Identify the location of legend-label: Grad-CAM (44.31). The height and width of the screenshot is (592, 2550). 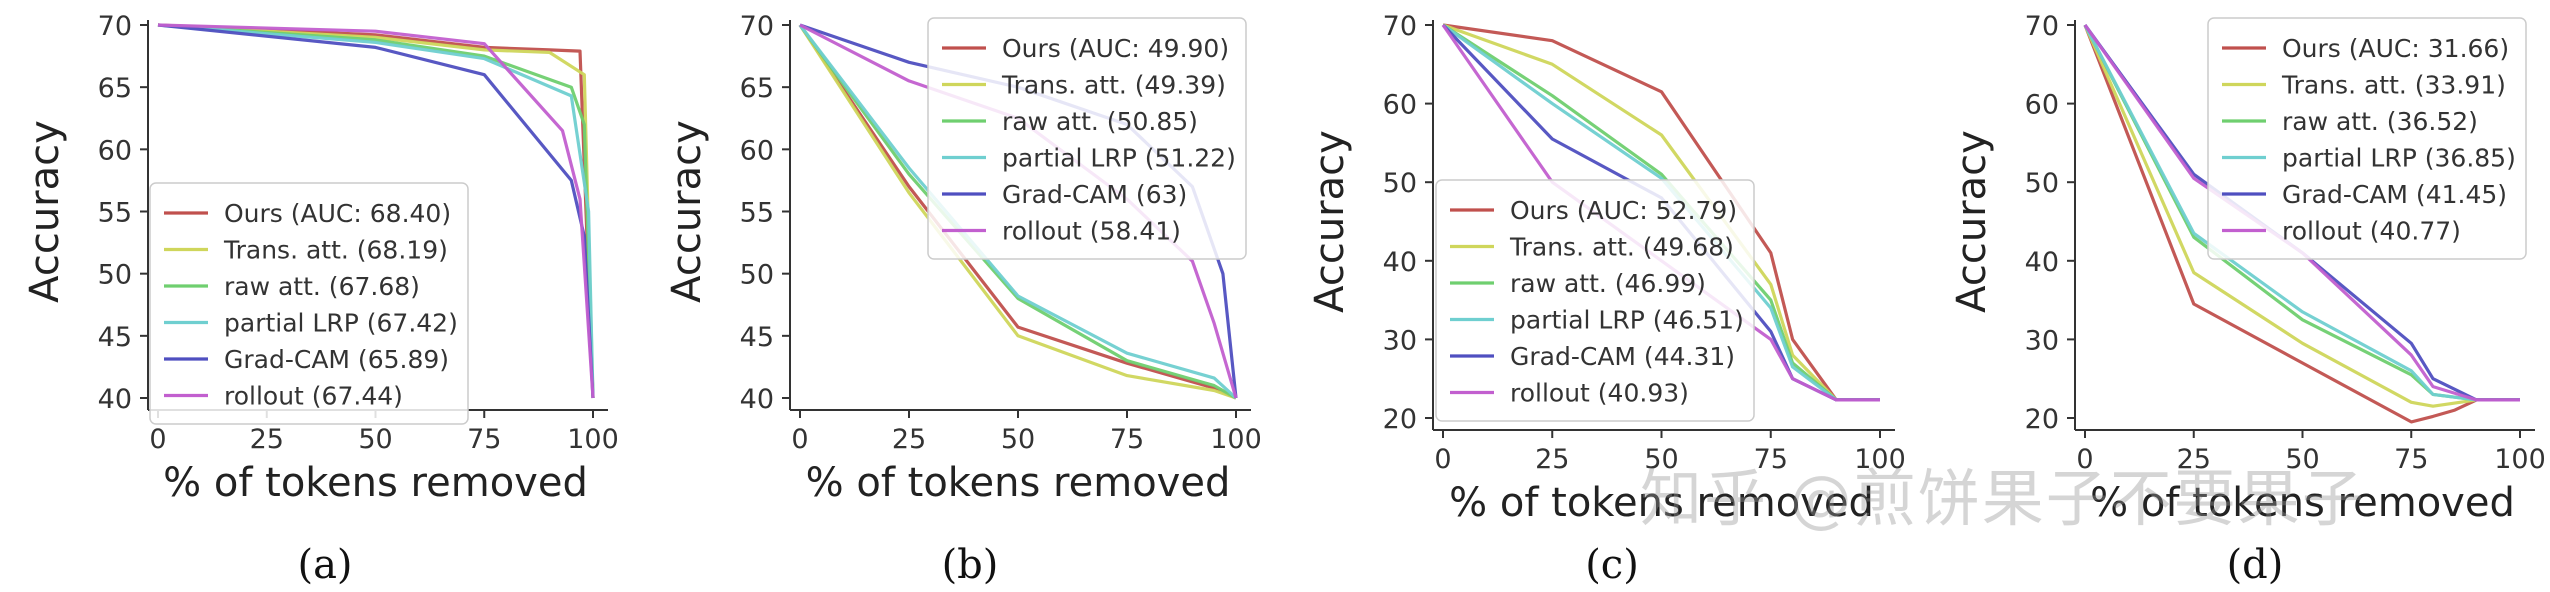
(1622, 356).